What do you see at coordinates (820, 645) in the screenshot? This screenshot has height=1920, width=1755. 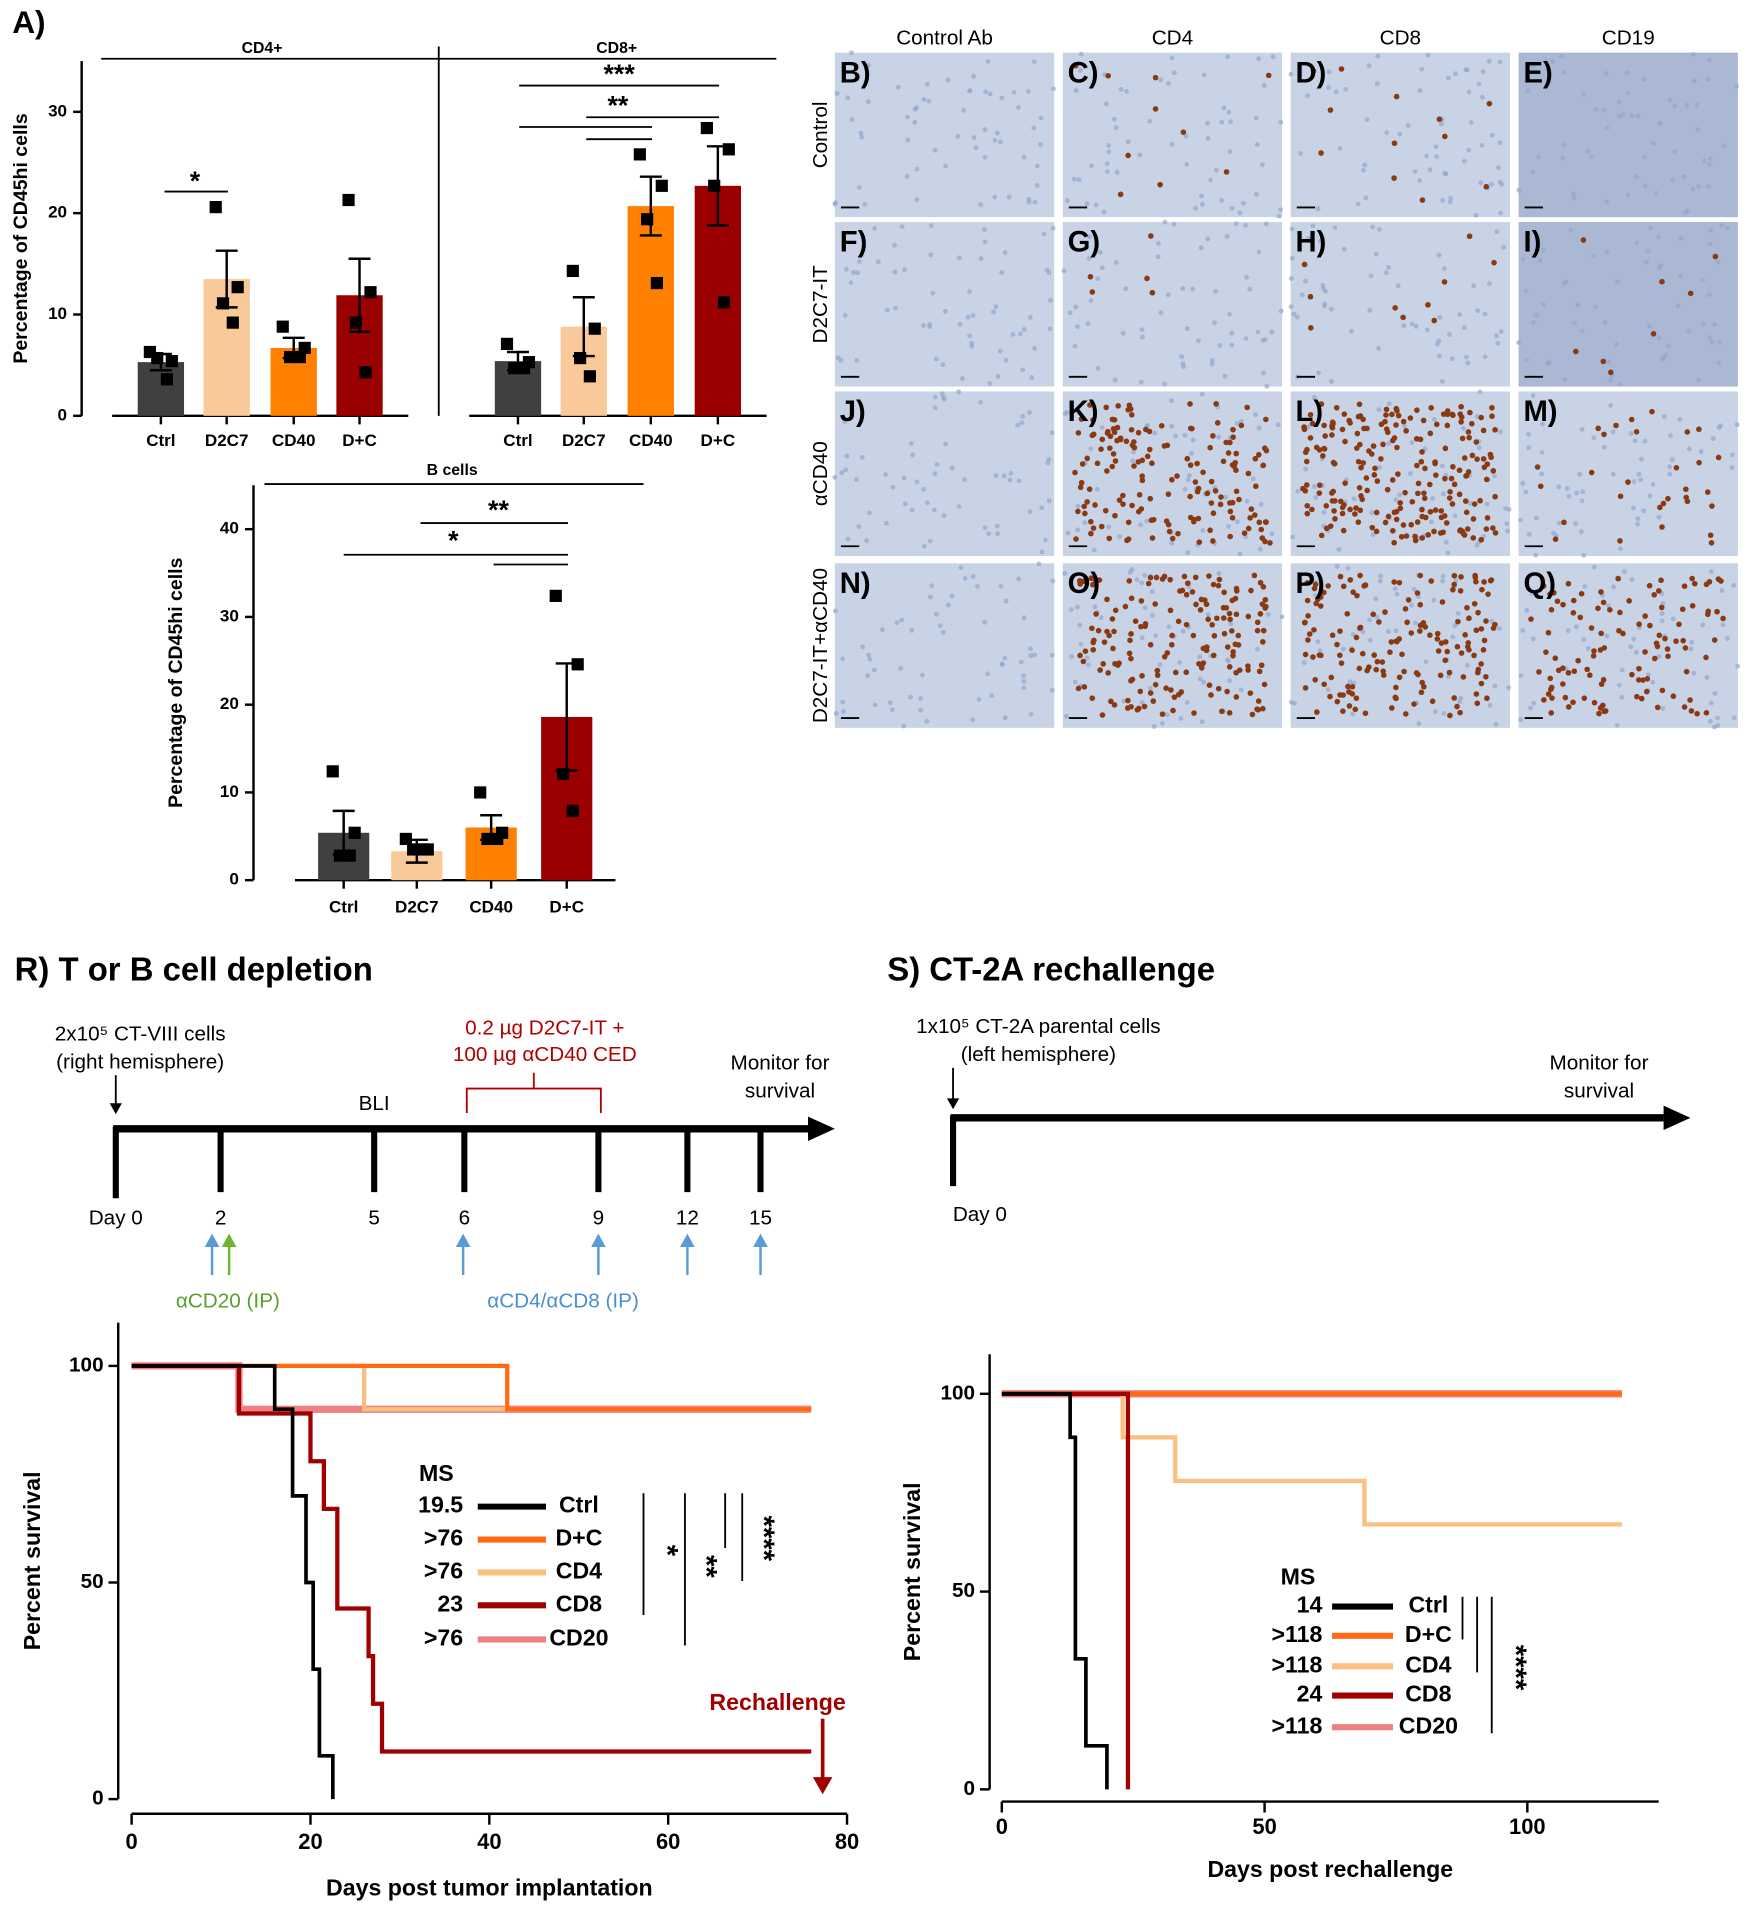 I see `row-label: D2C7-IT+αCD40` at bounding box center [820, 645].